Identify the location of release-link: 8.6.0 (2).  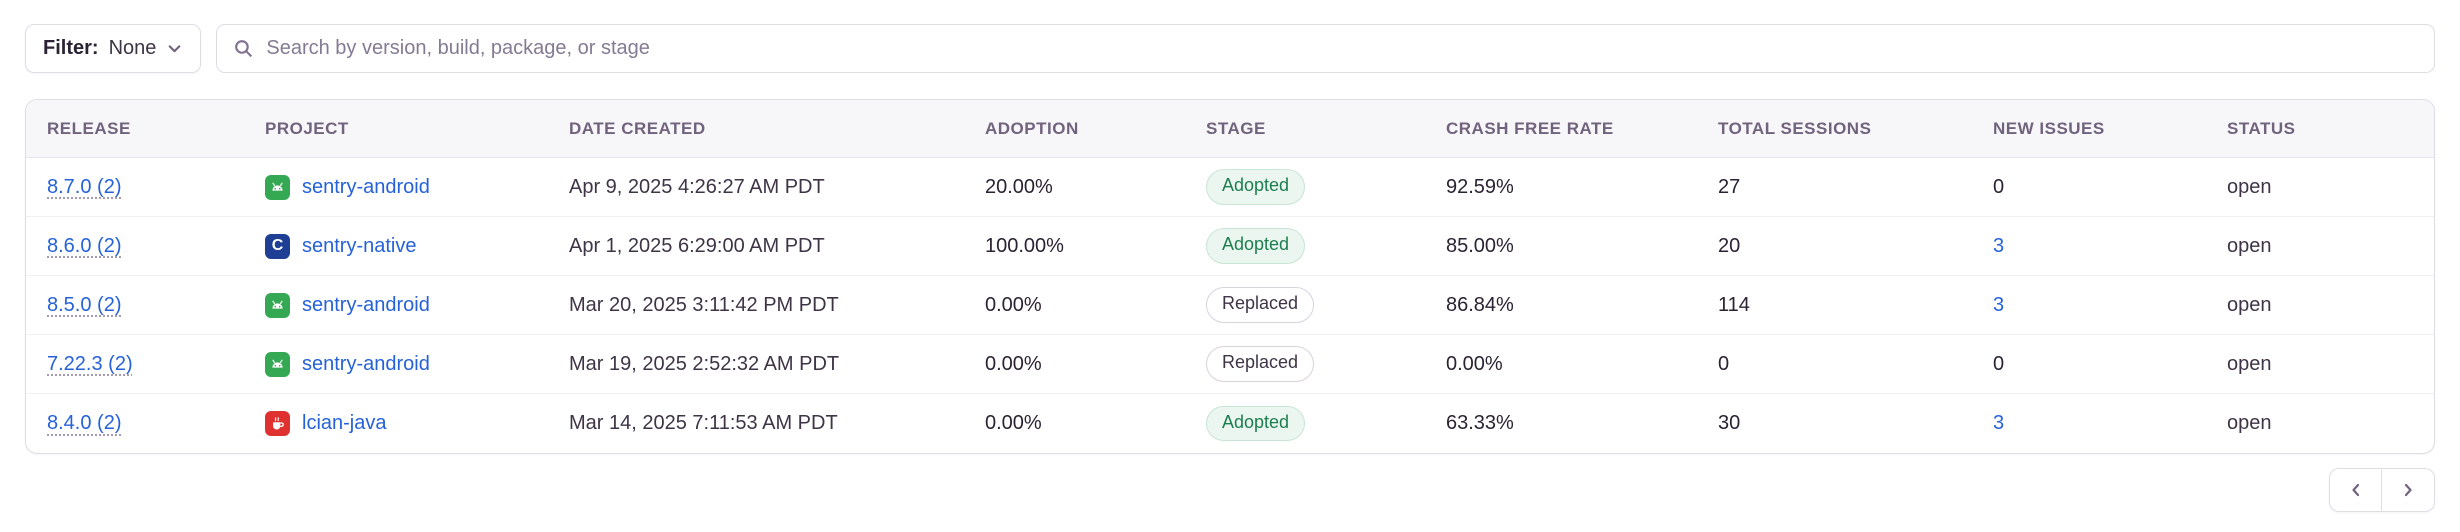
(84, 245).